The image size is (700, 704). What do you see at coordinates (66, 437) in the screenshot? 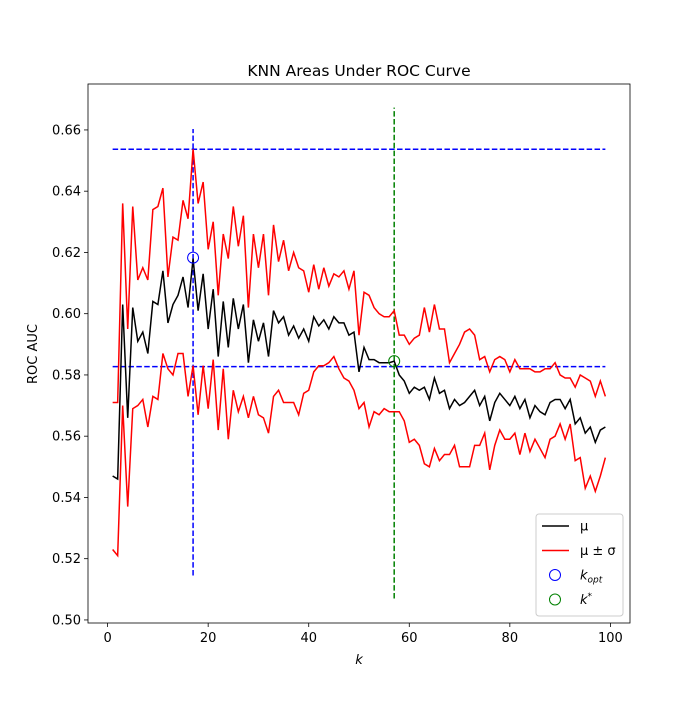
I see `y-tick-label: 0.56` at bounding box center [66, 437].